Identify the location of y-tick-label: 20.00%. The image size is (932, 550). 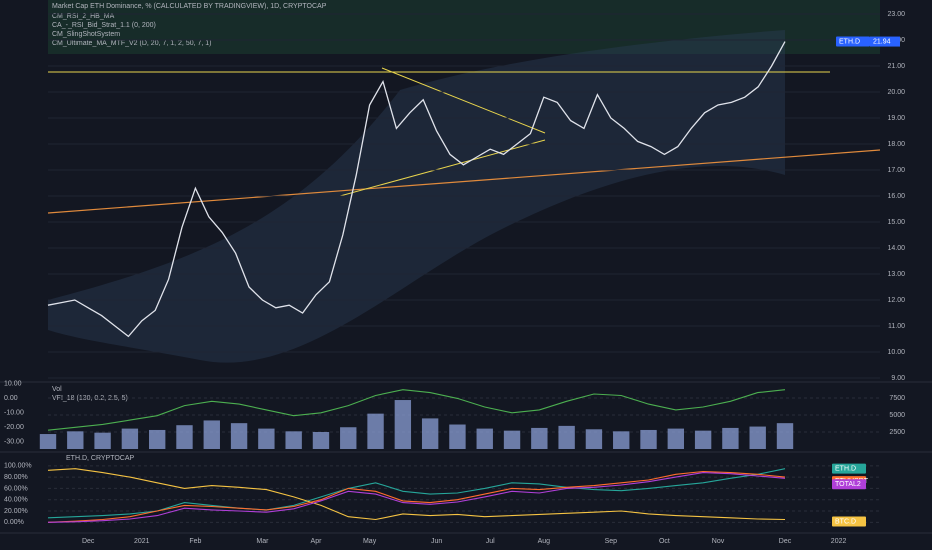
(16, 511).